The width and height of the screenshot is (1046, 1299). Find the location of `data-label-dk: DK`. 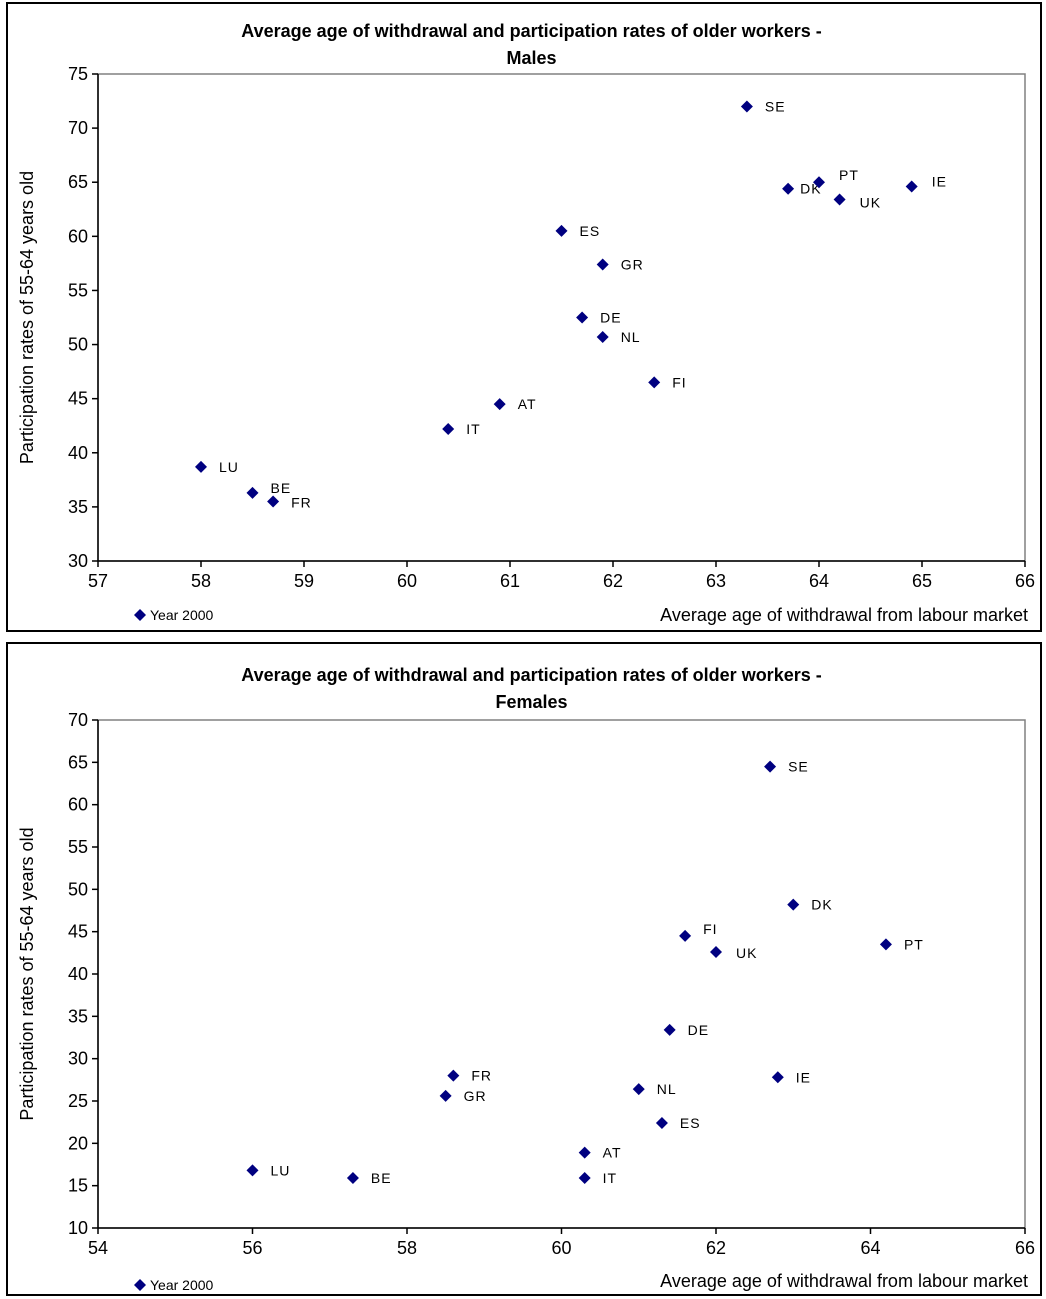

data-label-dk: DK is located at coordinates (821, 905).